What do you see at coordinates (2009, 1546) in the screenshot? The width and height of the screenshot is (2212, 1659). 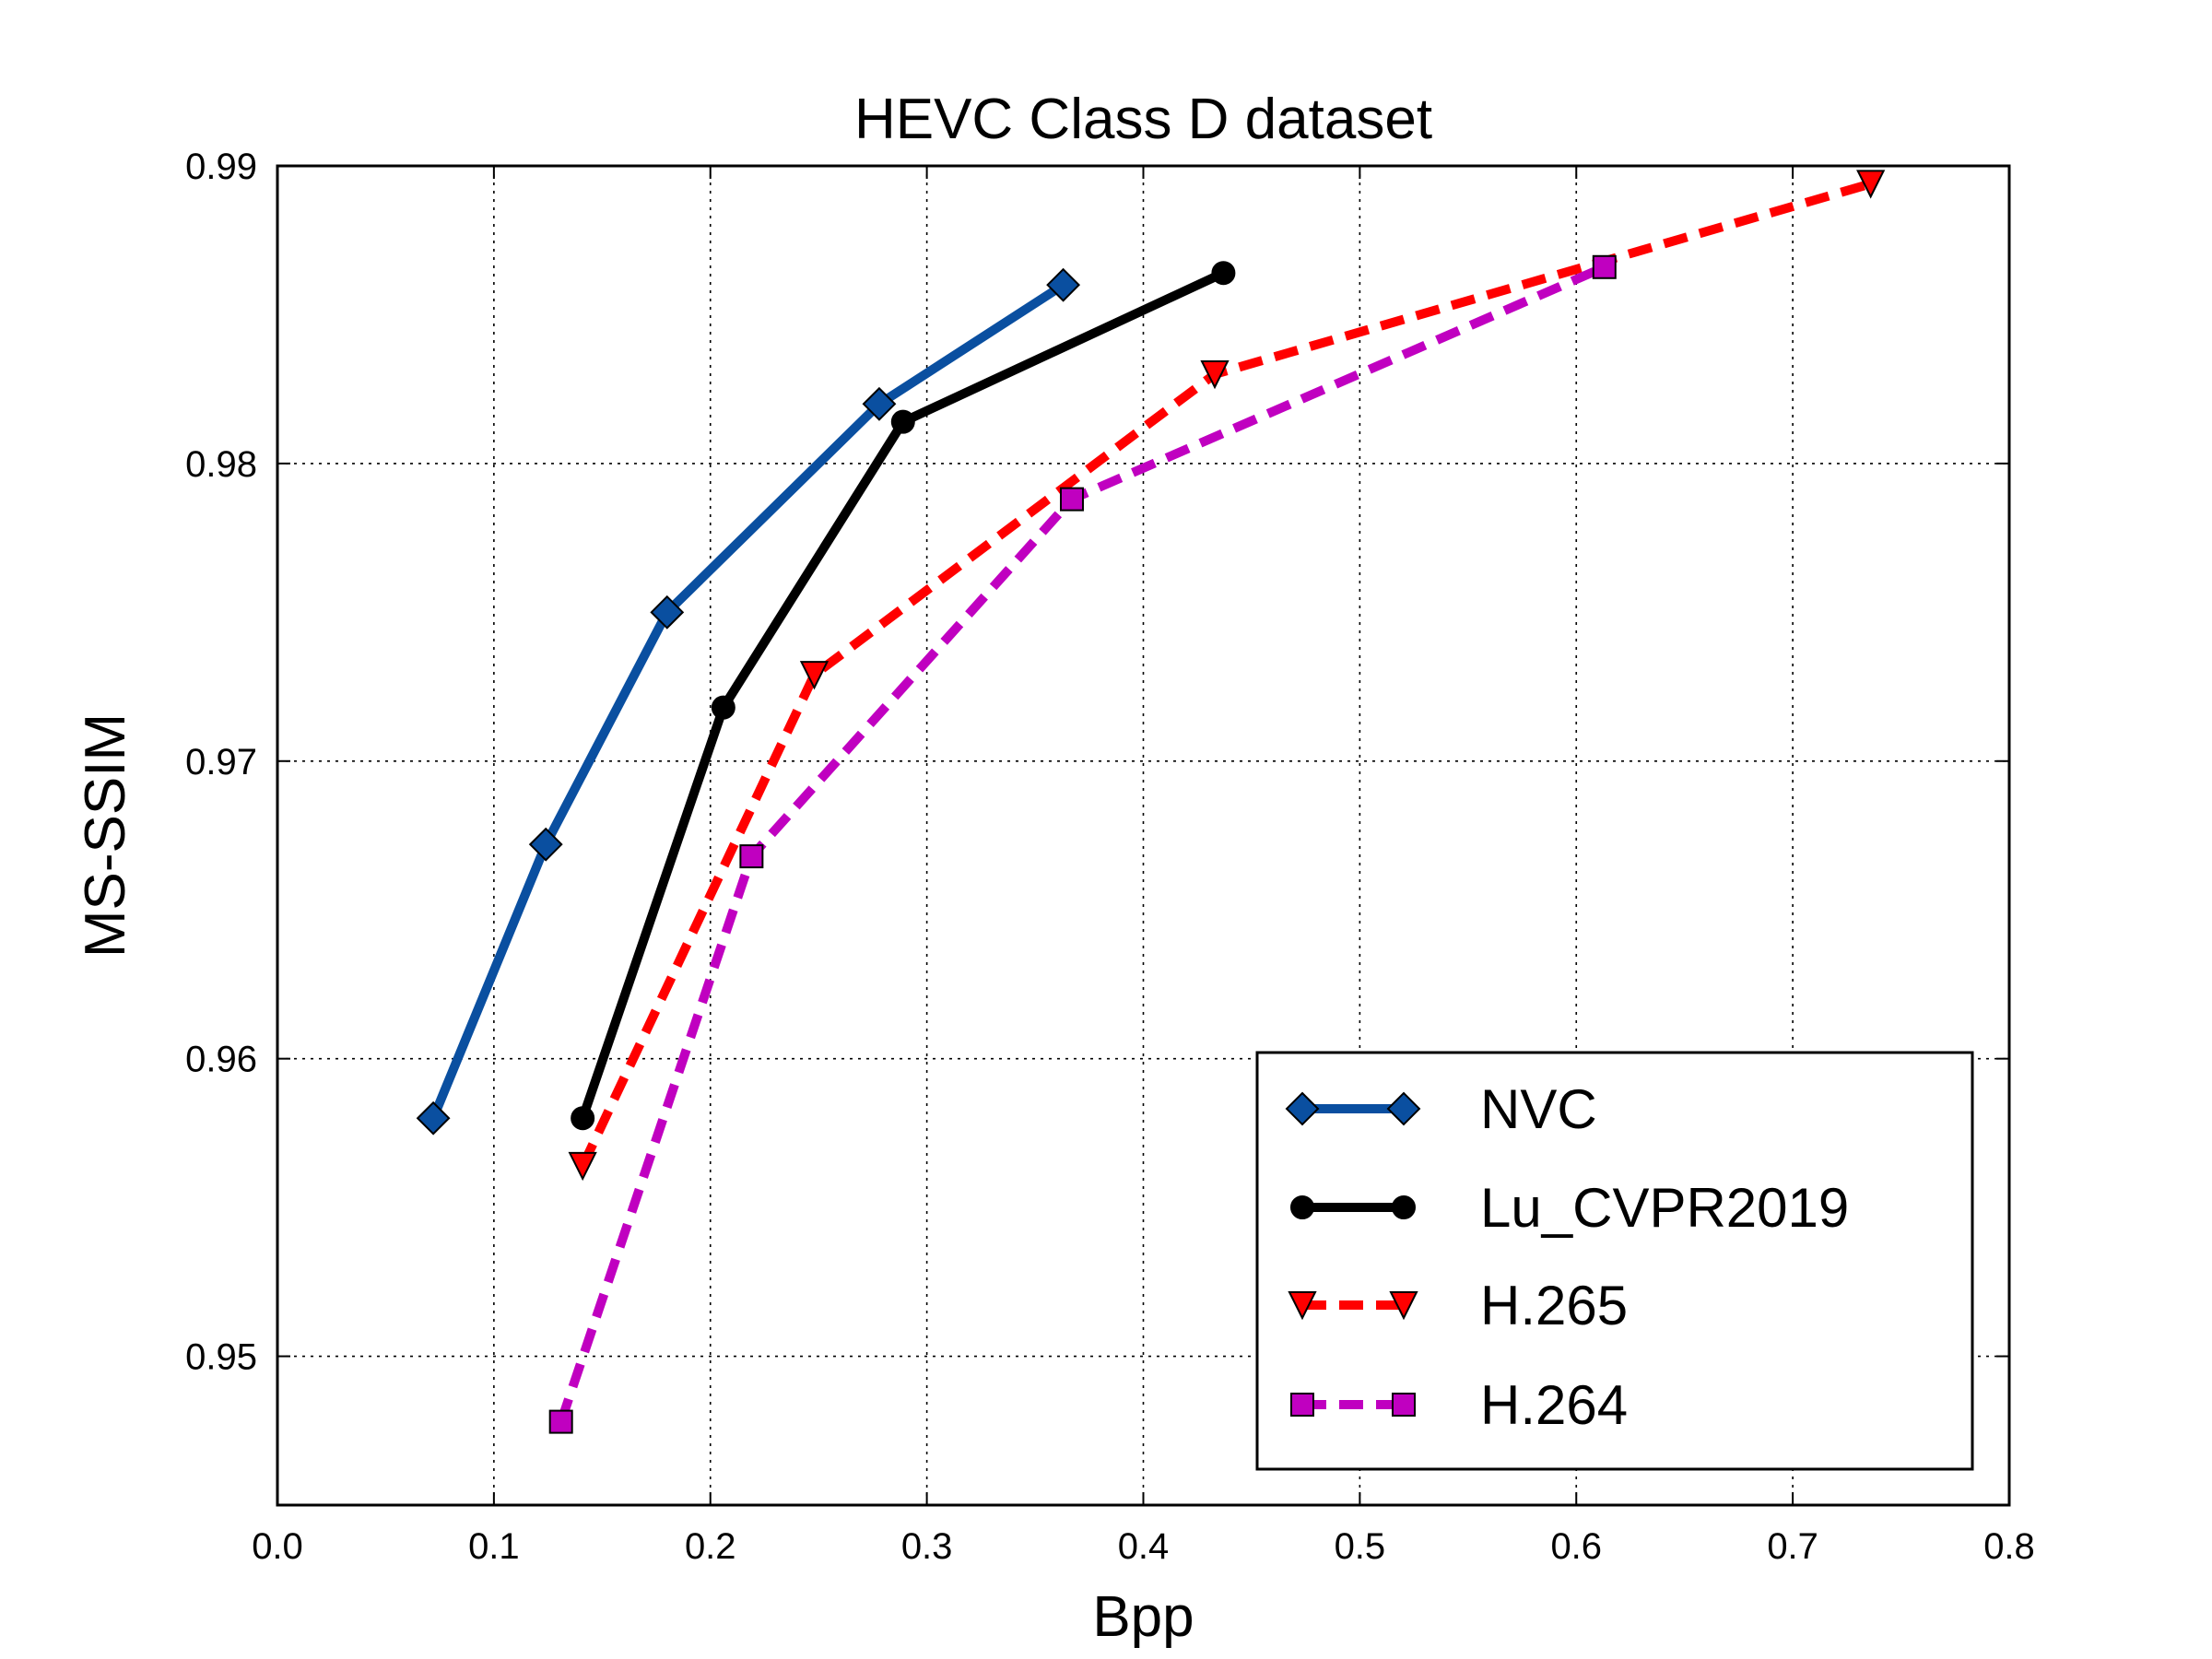 I see `x-tick-label: 0.8` at bounding box center [2009, 1546].